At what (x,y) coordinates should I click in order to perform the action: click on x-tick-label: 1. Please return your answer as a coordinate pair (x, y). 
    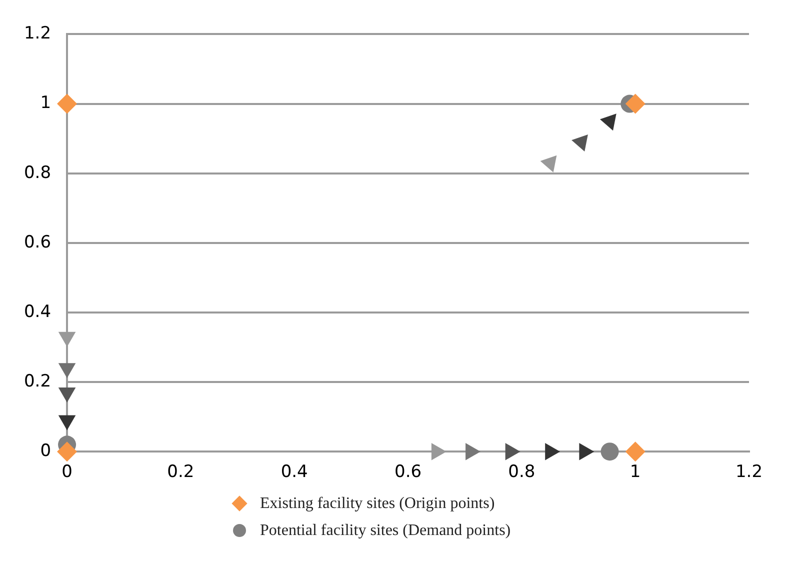
    Looking at the image, I should click on (635, 472).